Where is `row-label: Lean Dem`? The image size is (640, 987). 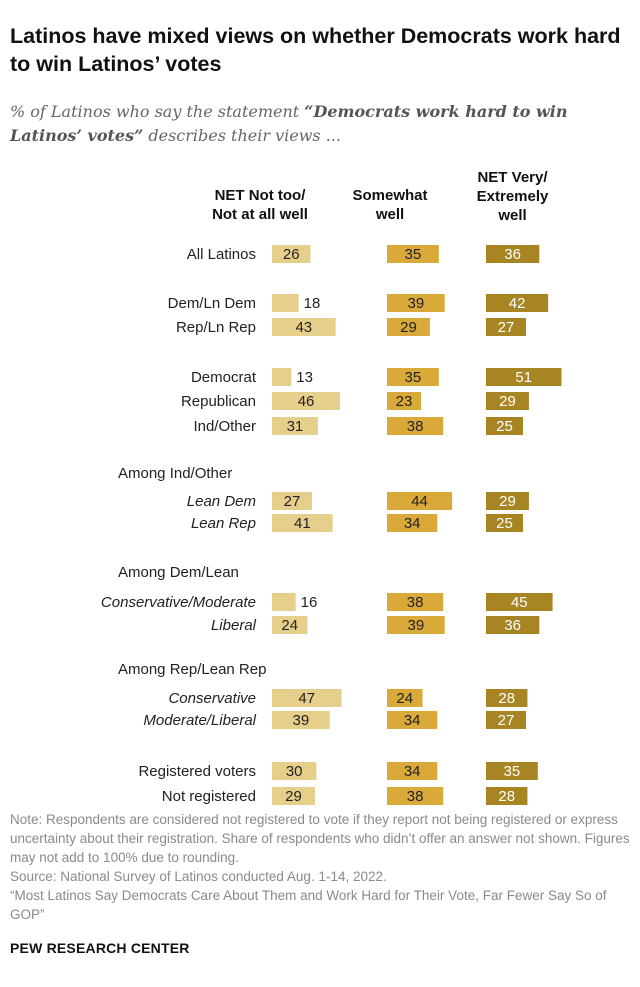
row-label: Lean Dem is located at coordinates (221, 501).